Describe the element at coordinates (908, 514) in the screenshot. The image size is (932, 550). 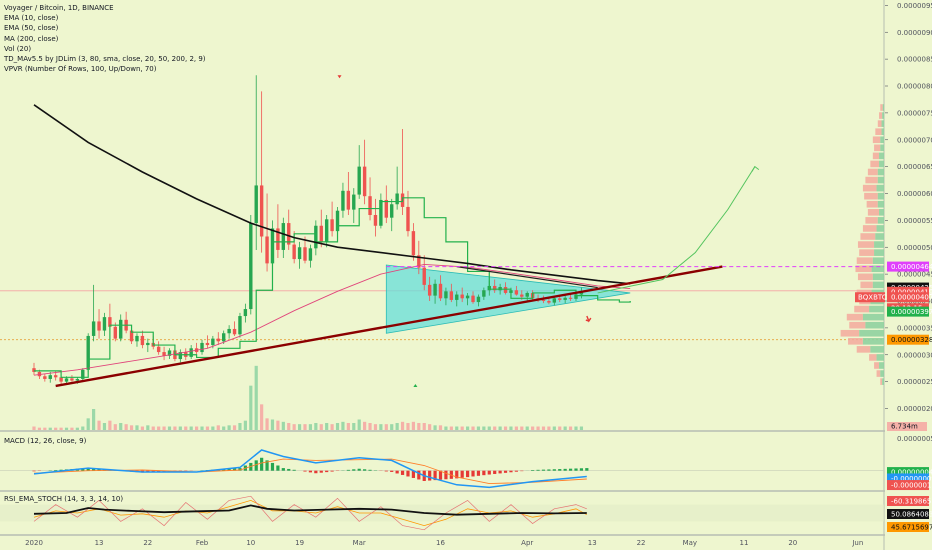
I see `rsi-tag` at that location.